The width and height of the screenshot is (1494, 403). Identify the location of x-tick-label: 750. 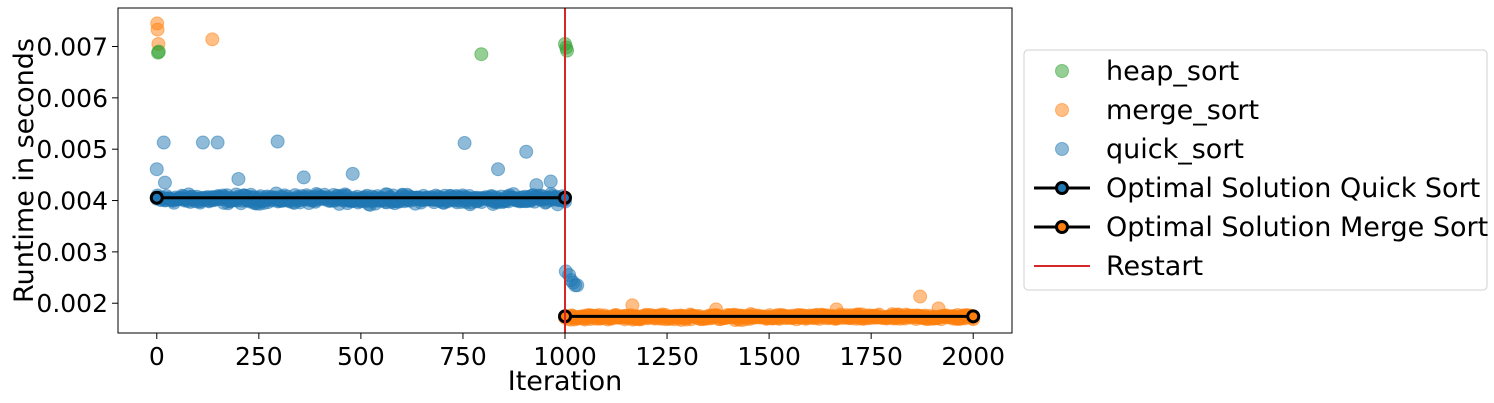
(463, 356).